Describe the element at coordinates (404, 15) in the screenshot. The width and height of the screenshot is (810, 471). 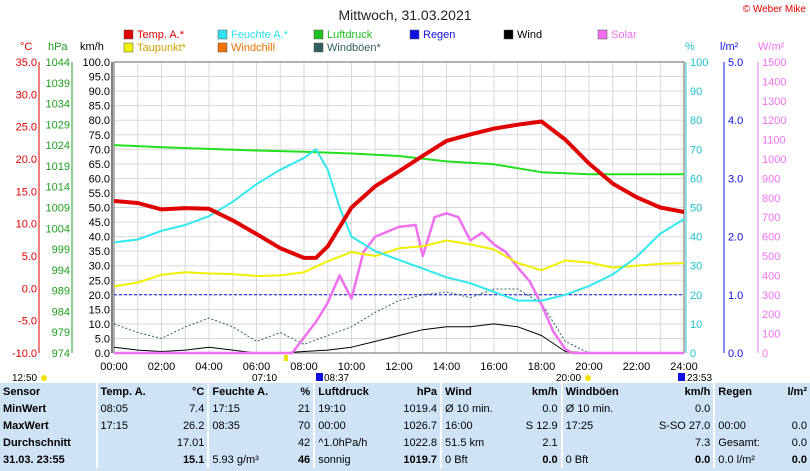
I see `chart-title: Mittwoch, 31.03.2021` at that location.